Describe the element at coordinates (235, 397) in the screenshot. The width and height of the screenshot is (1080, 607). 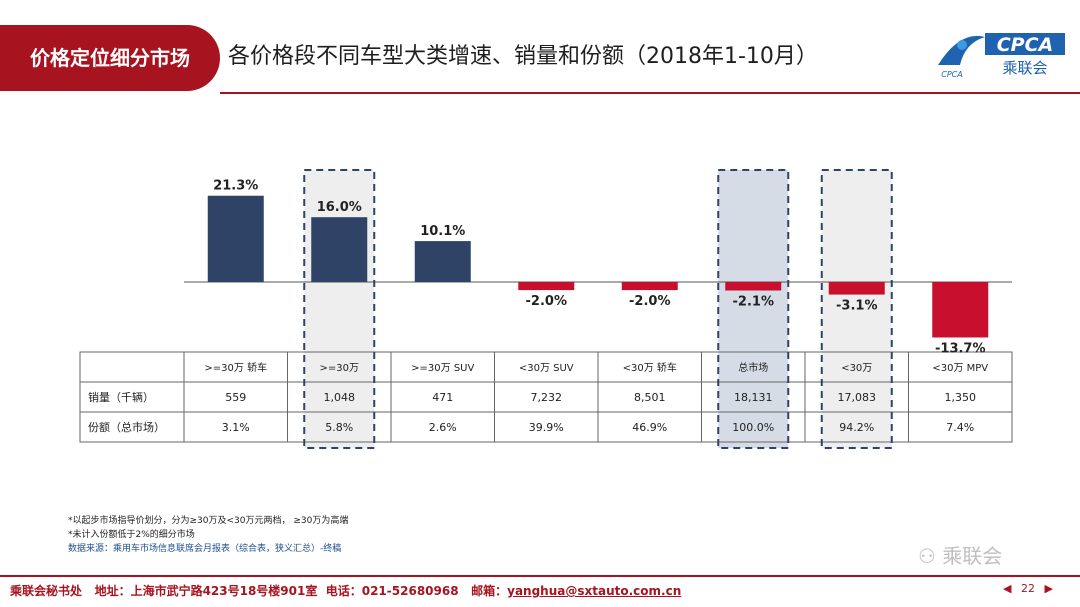
I see `table-cell: 559` at that location.